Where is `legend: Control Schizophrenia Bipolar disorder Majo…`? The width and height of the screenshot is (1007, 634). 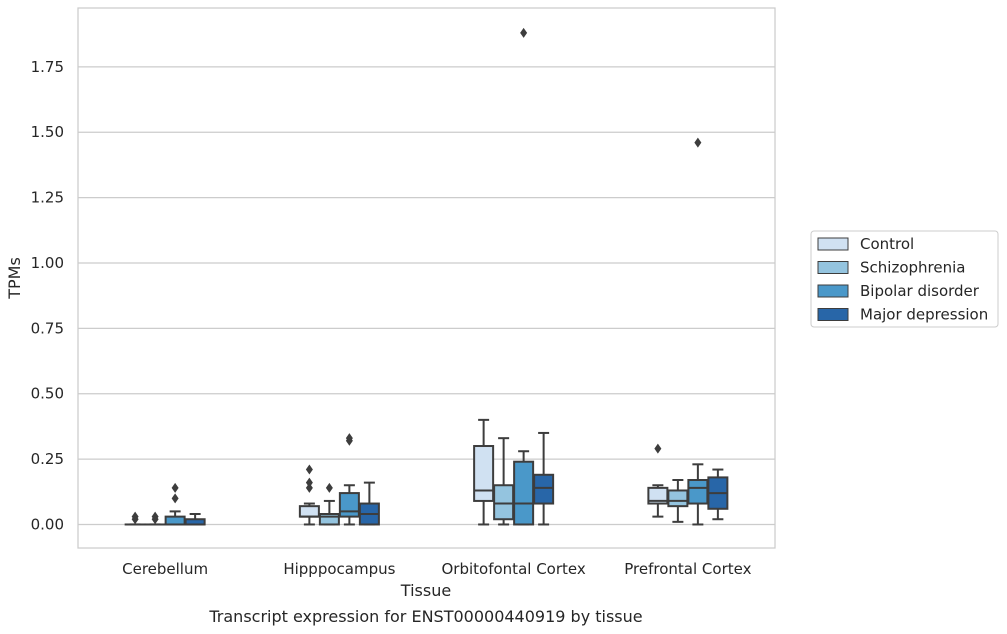 legend: Control Schizophrenia Bipolar disorder Majo… is located at coordinates (904, 279).